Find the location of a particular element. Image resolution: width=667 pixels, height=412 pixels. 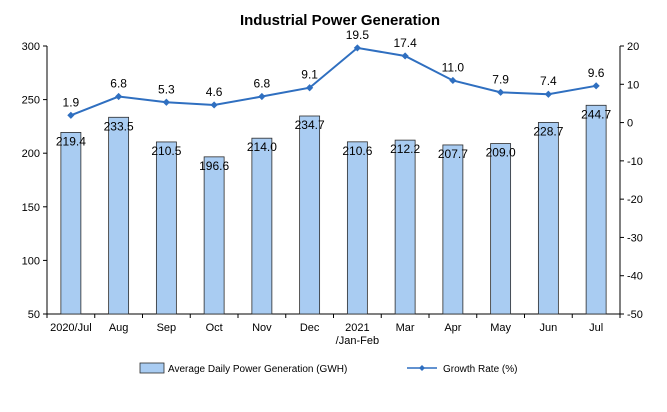

x-tick-label: Jun is located at coordinates (549, 328).